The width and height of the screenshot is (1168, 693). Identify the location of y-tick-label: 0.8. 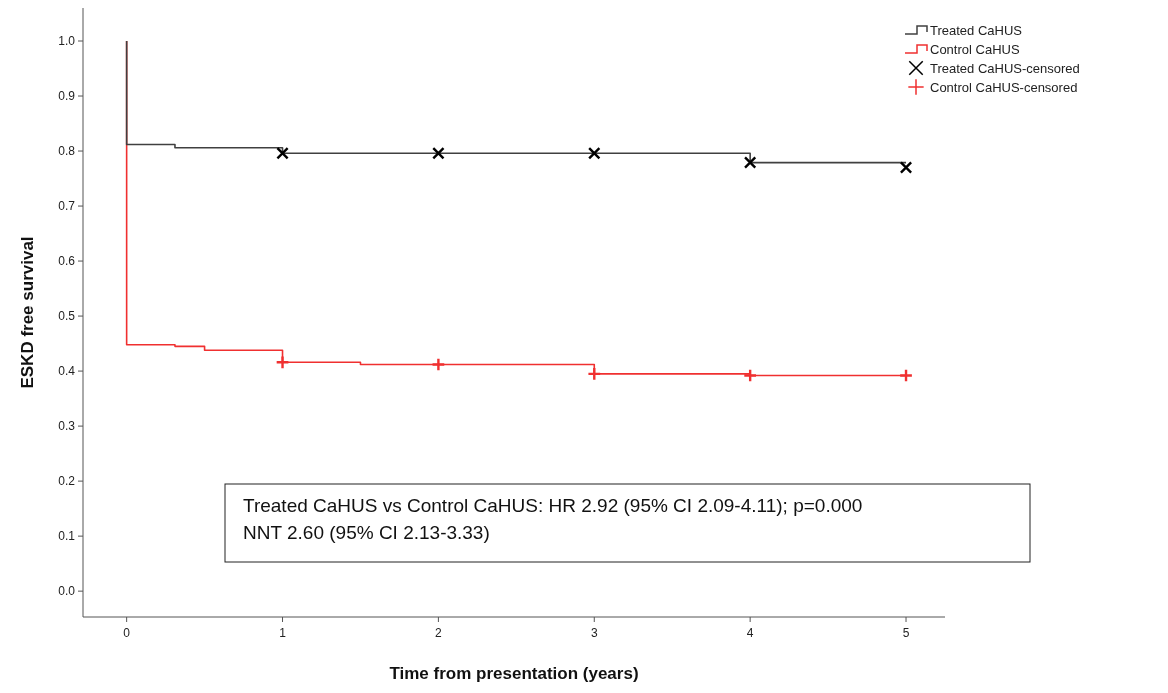
(67, 151).